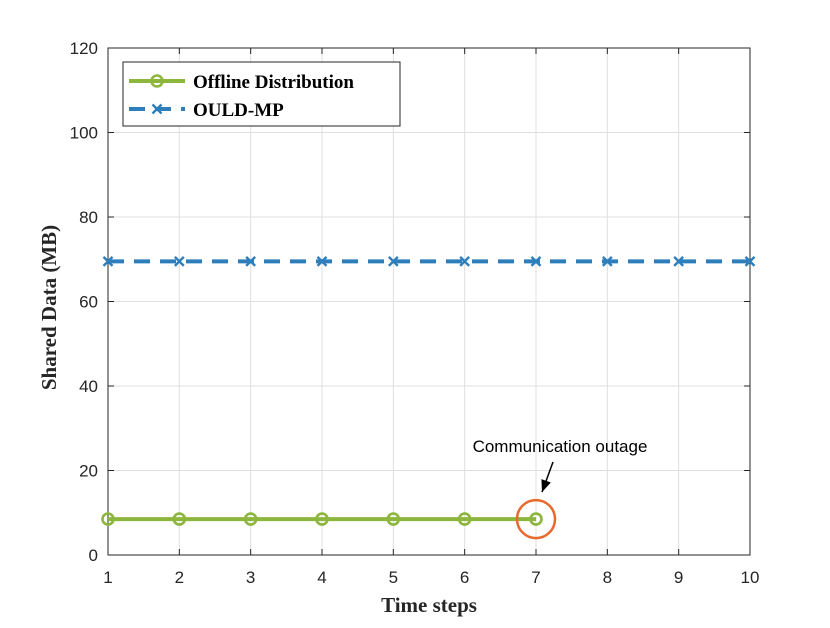 Image resolution: width=830 pixels, height=628 pixels. I want to click on x-tick-label: 7, so click(535, 577).